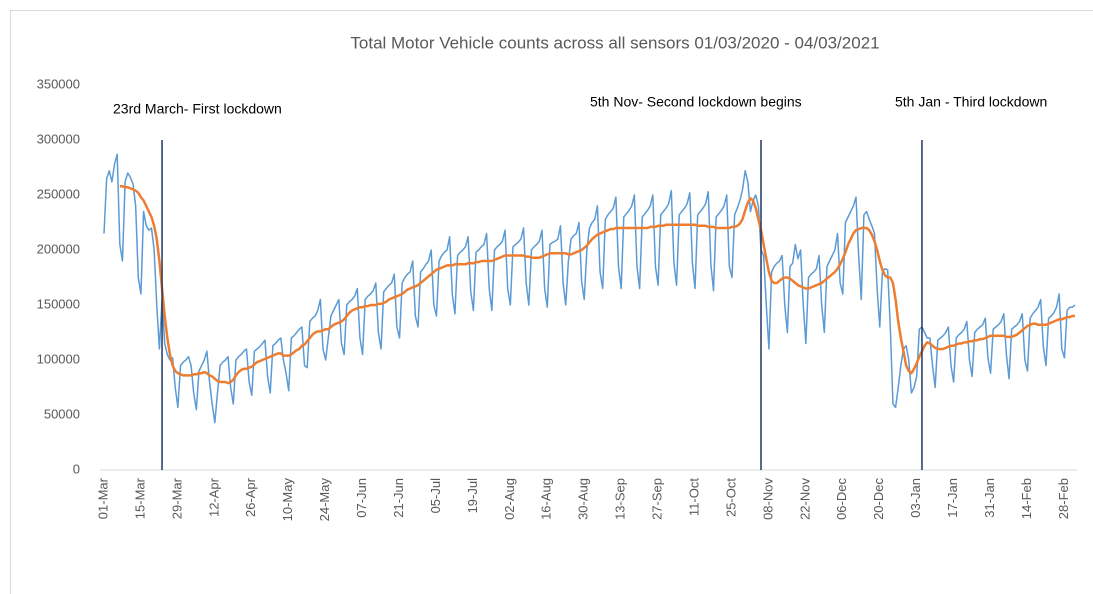  What do you see at coordinates (58, 303) in the screenshot?
I see `y-tick-label: 150000` at bounding box center [58, 303].